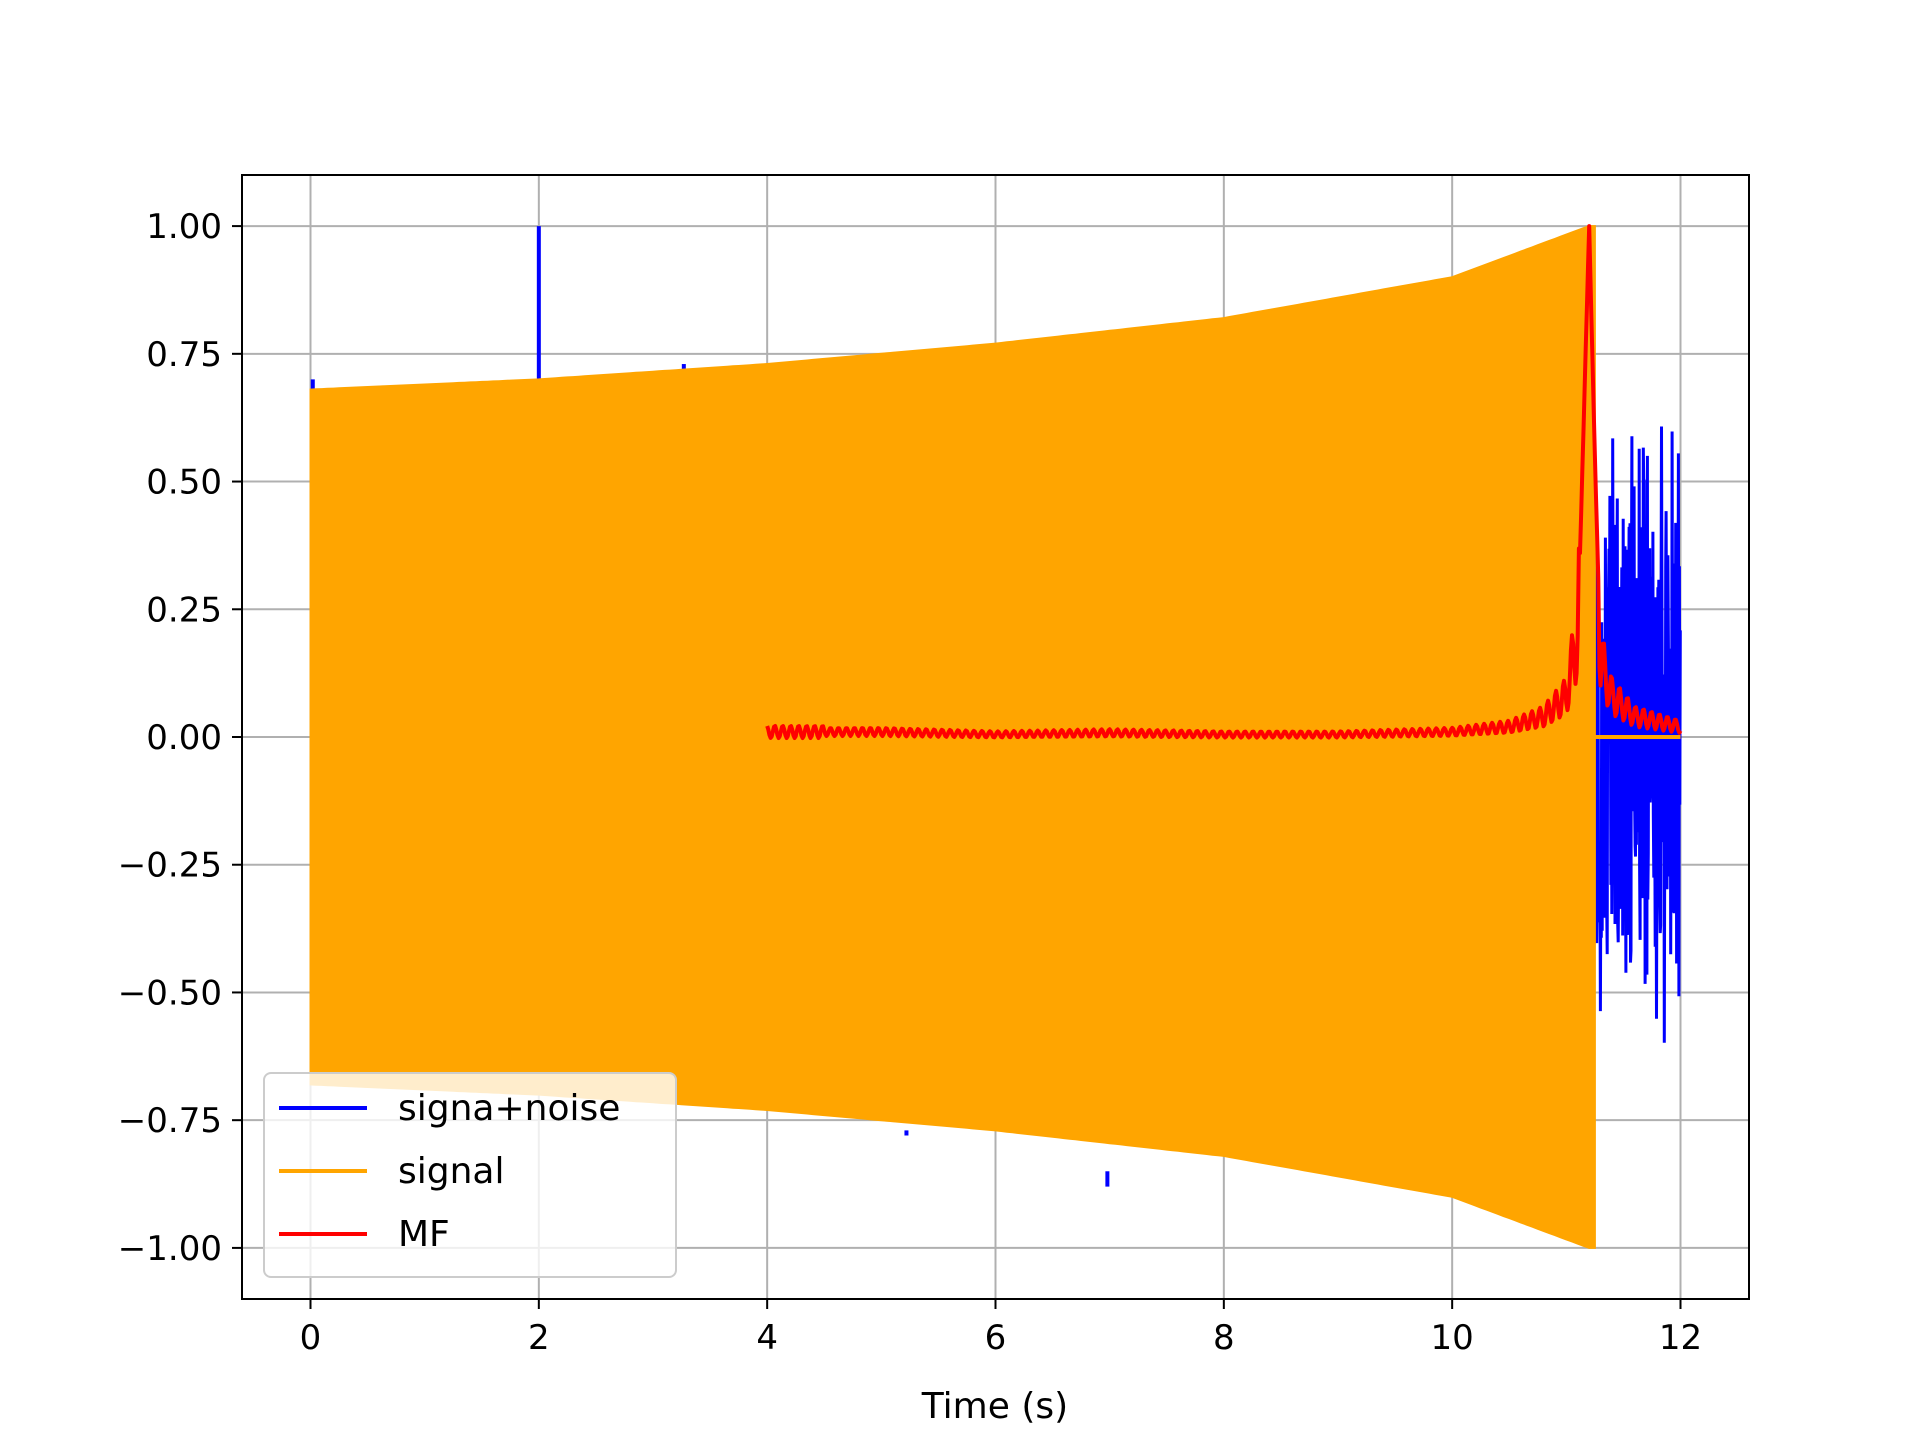 This screenshot has height=1440, width=1920. Describe the element at coordinates (539, 1338) in the screenshot. I see `x-tick-label: 2` at that location.